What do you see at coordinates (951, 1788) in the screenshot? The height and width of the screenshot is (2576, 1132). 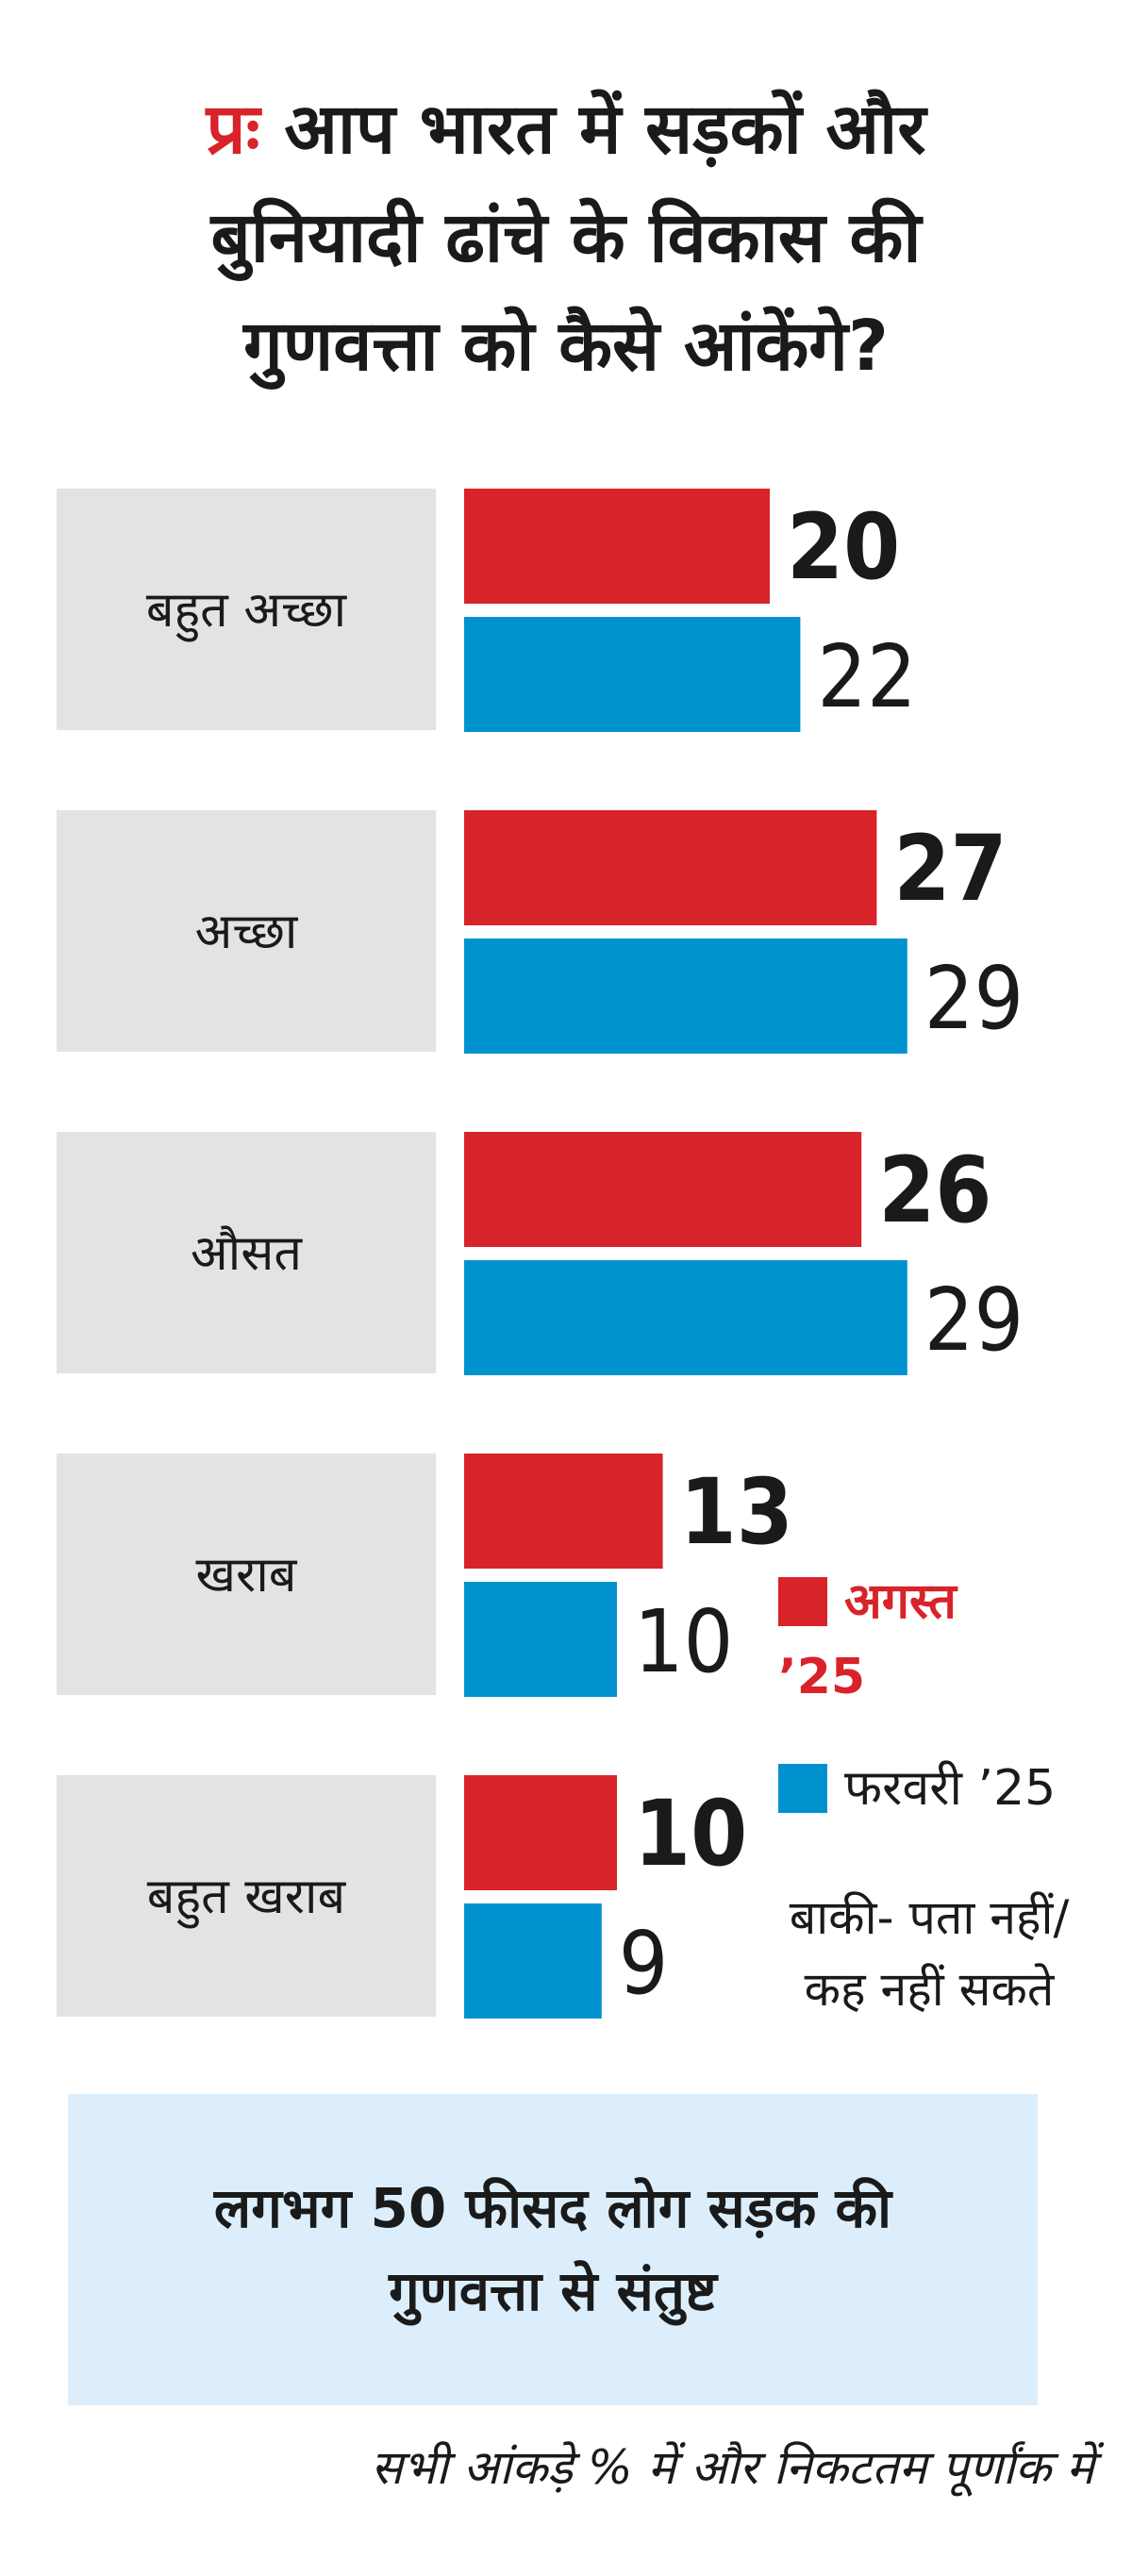 I see `legend-label-february: फरवरी ’25` at bounding box center [951, 1788].